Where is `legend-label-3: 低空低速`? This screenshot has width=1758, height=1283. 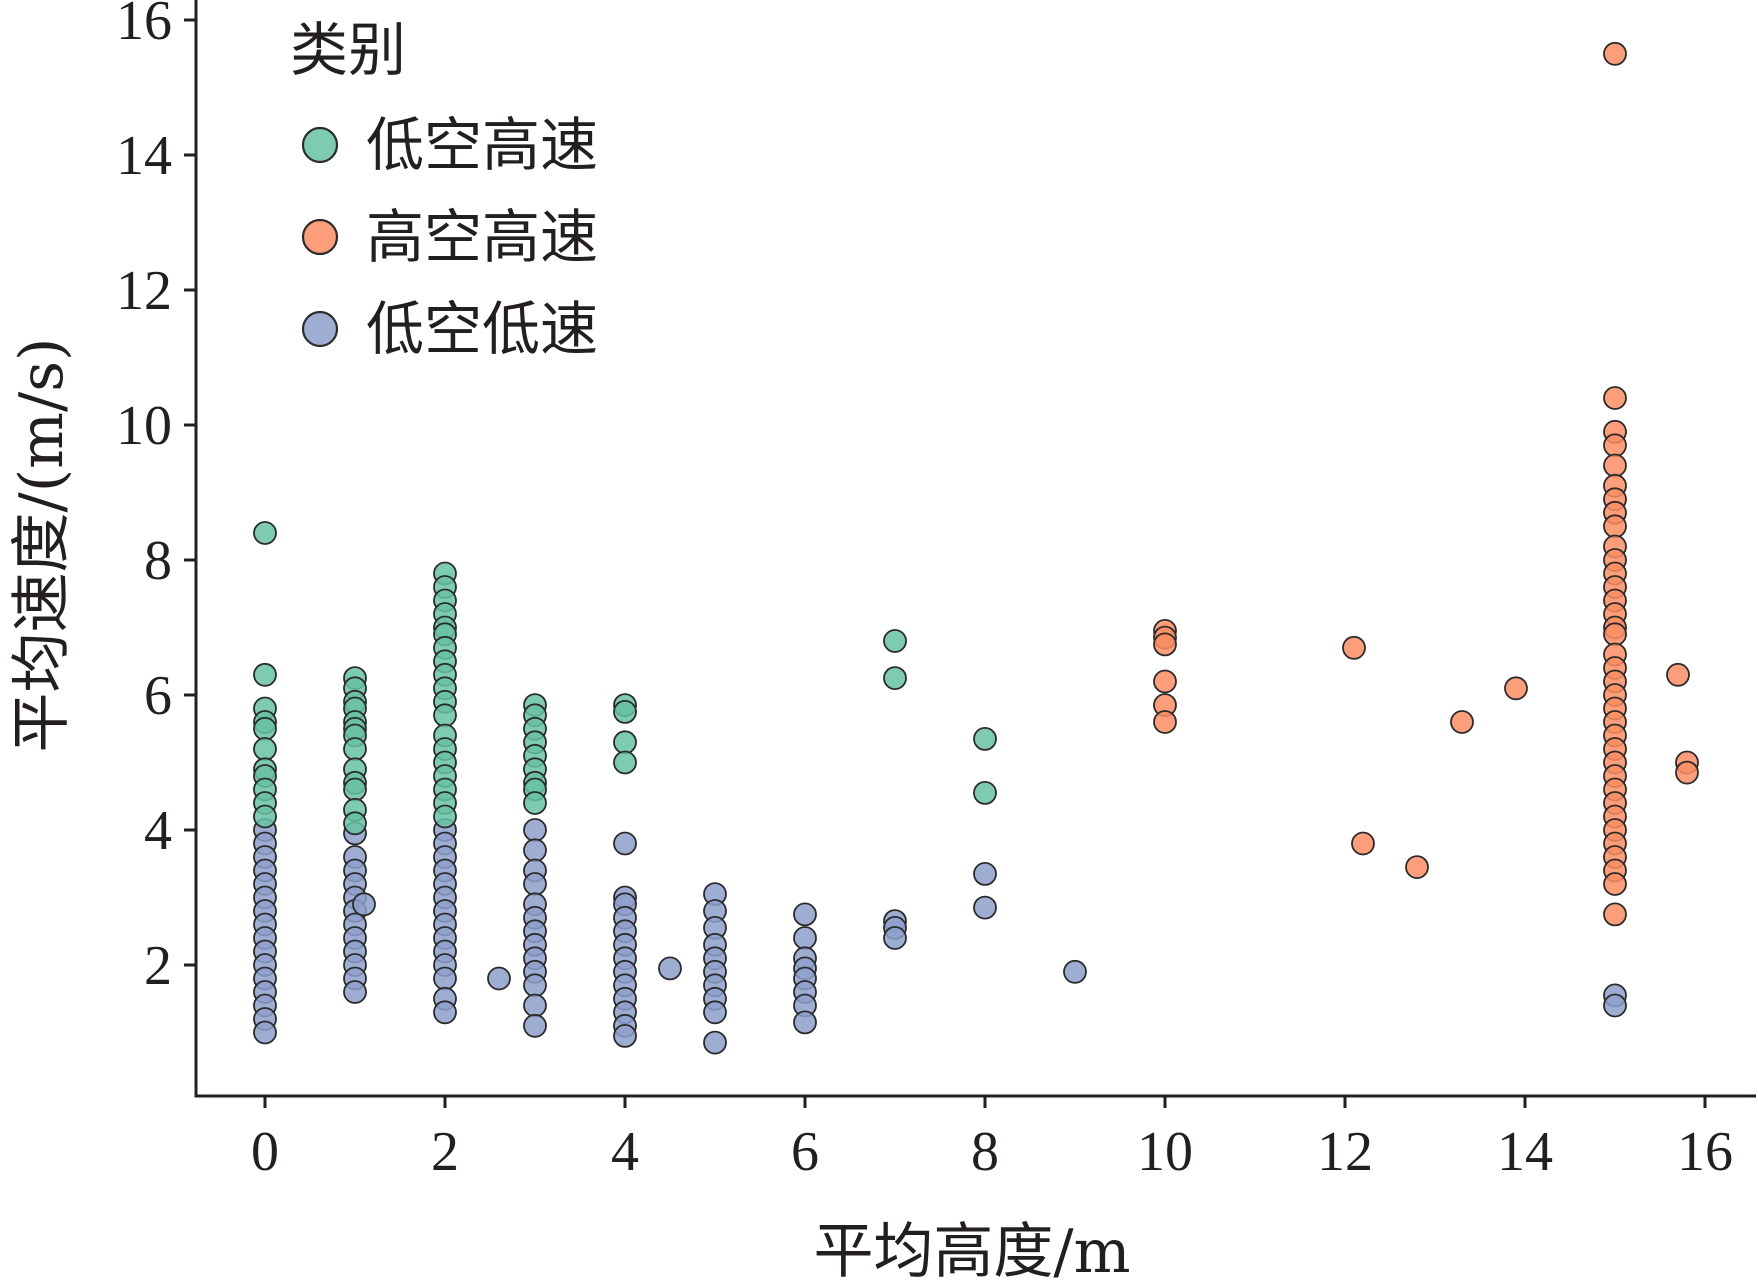 legend-label-3: 低空低速 is located at coordinates (482, 329).